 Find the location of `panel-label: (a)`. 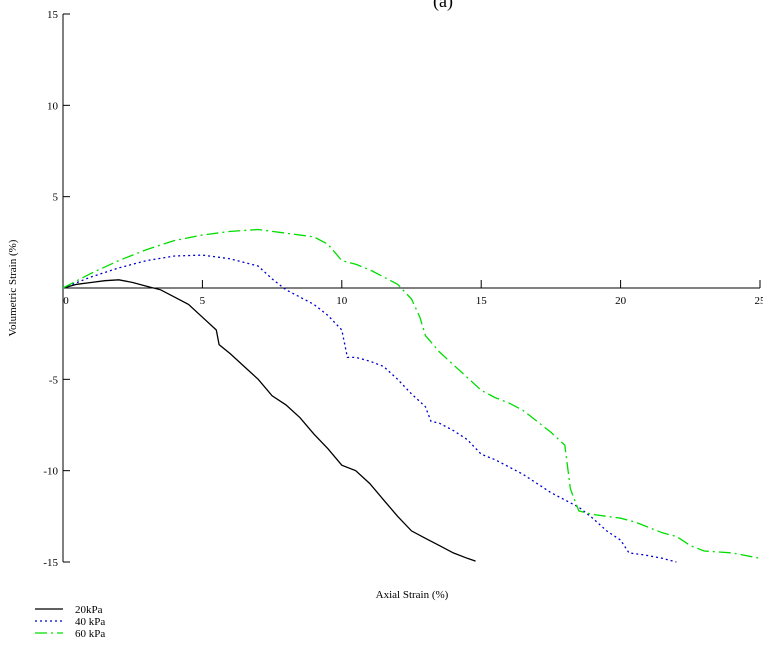

panel-label: (a) is located at coordinates (443, 6).